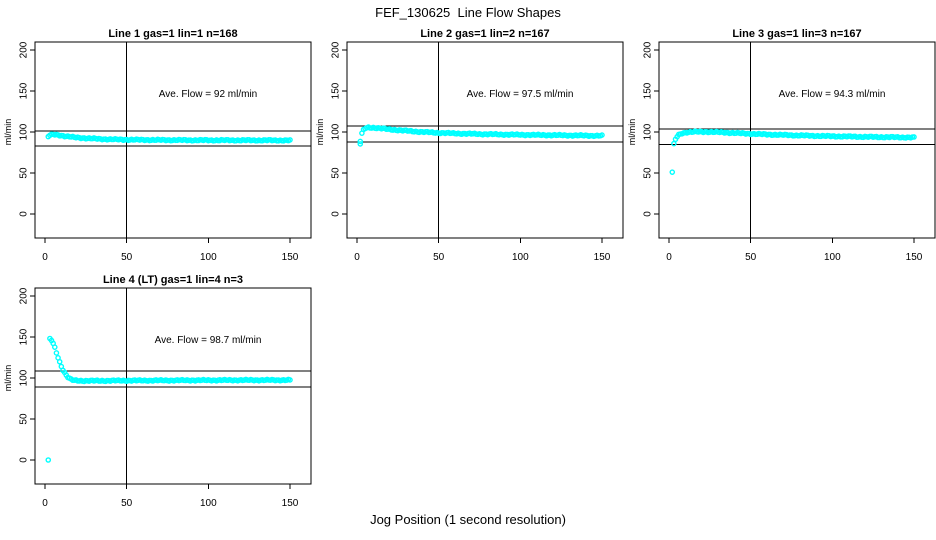  Describe the element at coordinates (173, 280) in the screenshot. I see `panel-title: Line 4 (LT) gas=1 lin=4 n=3` at that location.